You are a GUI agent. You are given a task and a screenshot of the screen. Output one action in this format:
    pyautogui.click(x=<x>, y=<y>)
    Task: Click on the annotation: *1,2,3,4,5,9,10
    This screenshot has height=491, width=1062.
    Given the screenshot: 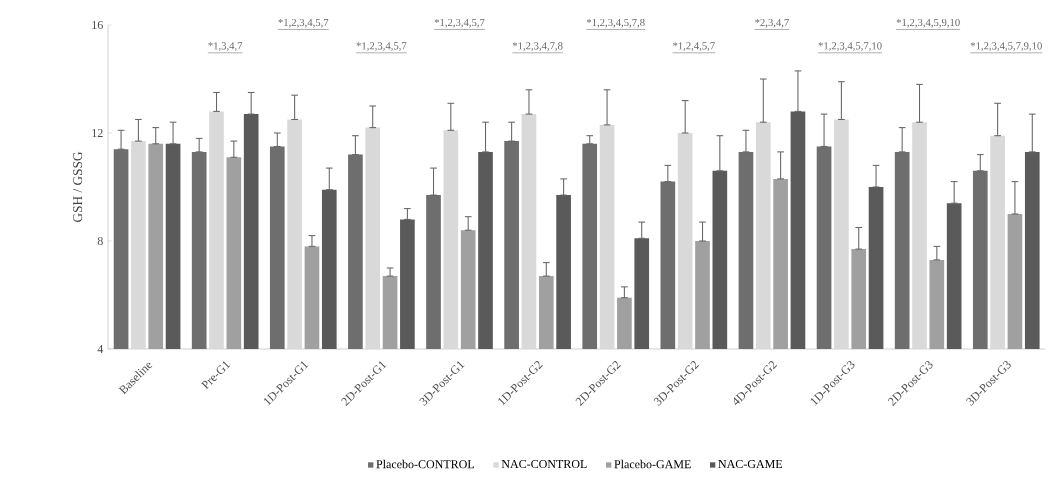 What is the action you would take?
    pyautogui.click(x=928, y=23)
    